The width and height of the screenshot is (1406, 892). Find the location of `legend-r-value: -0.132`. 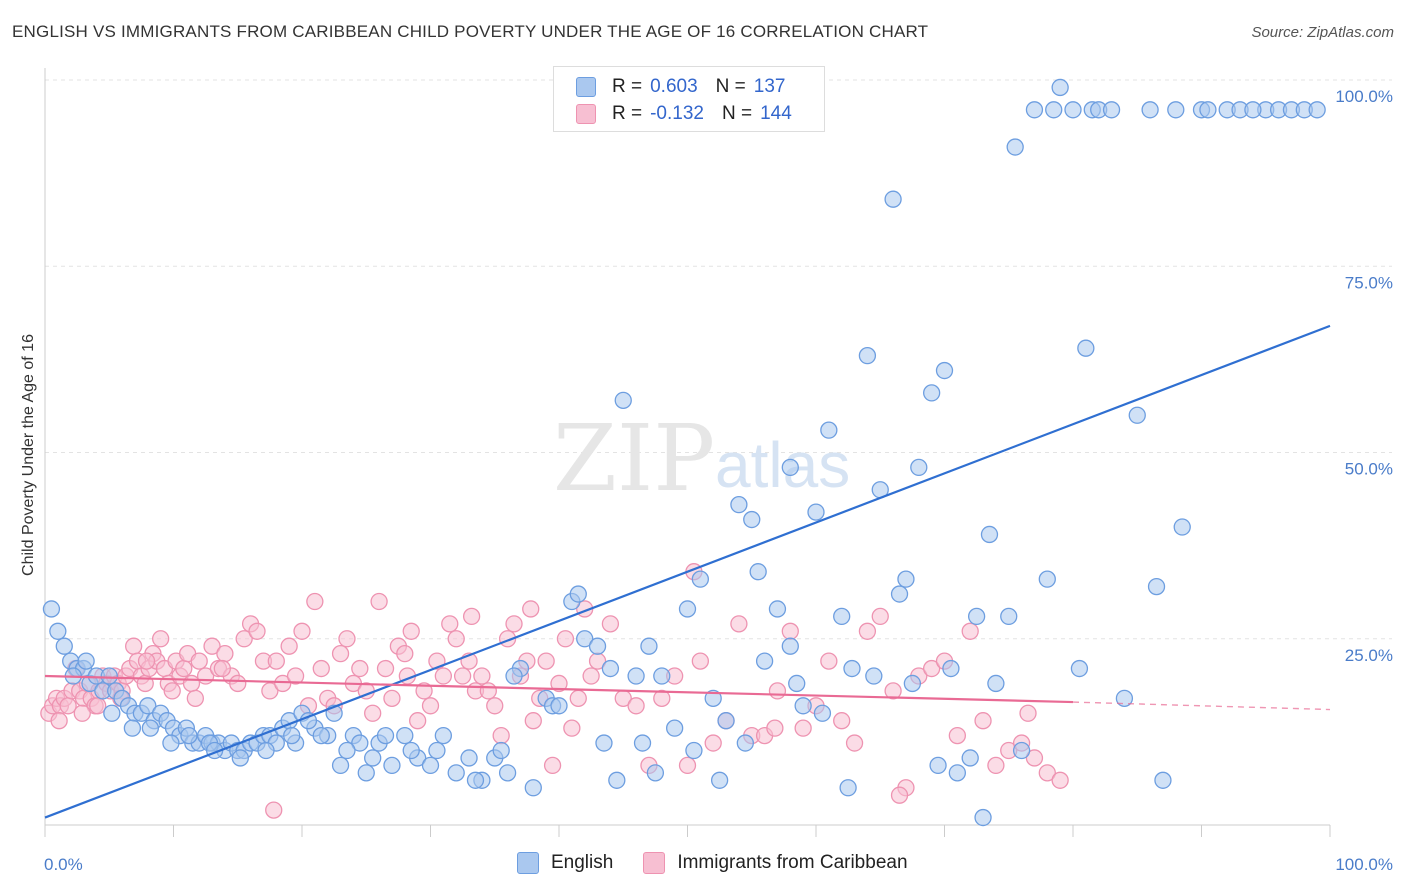

legend-r-value: -0.132 is located at coordinates (677, 113).